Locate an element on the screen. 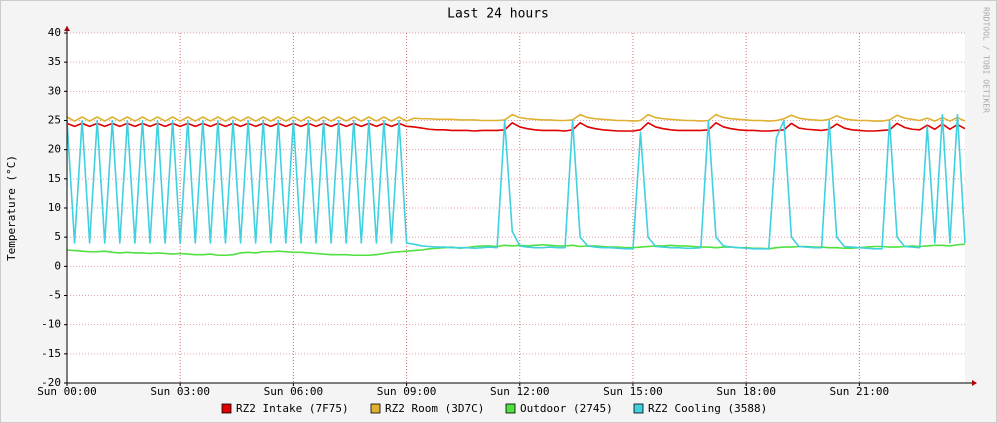 The image size is (997, 423). y-axis-label: Temperature (°C) is located at coordinates (11, 208).